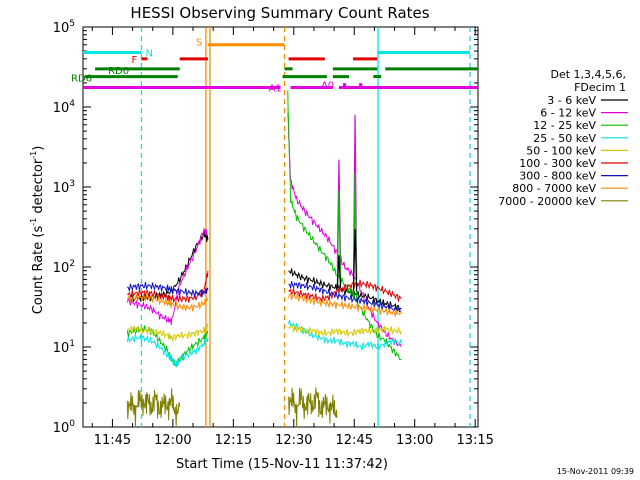 This screenshot has width=640, height=480. What do you see at coordinates (354, 440) in the screenshot?
I see `x-tick-label: 12:45` at bounding box center [354, 440].